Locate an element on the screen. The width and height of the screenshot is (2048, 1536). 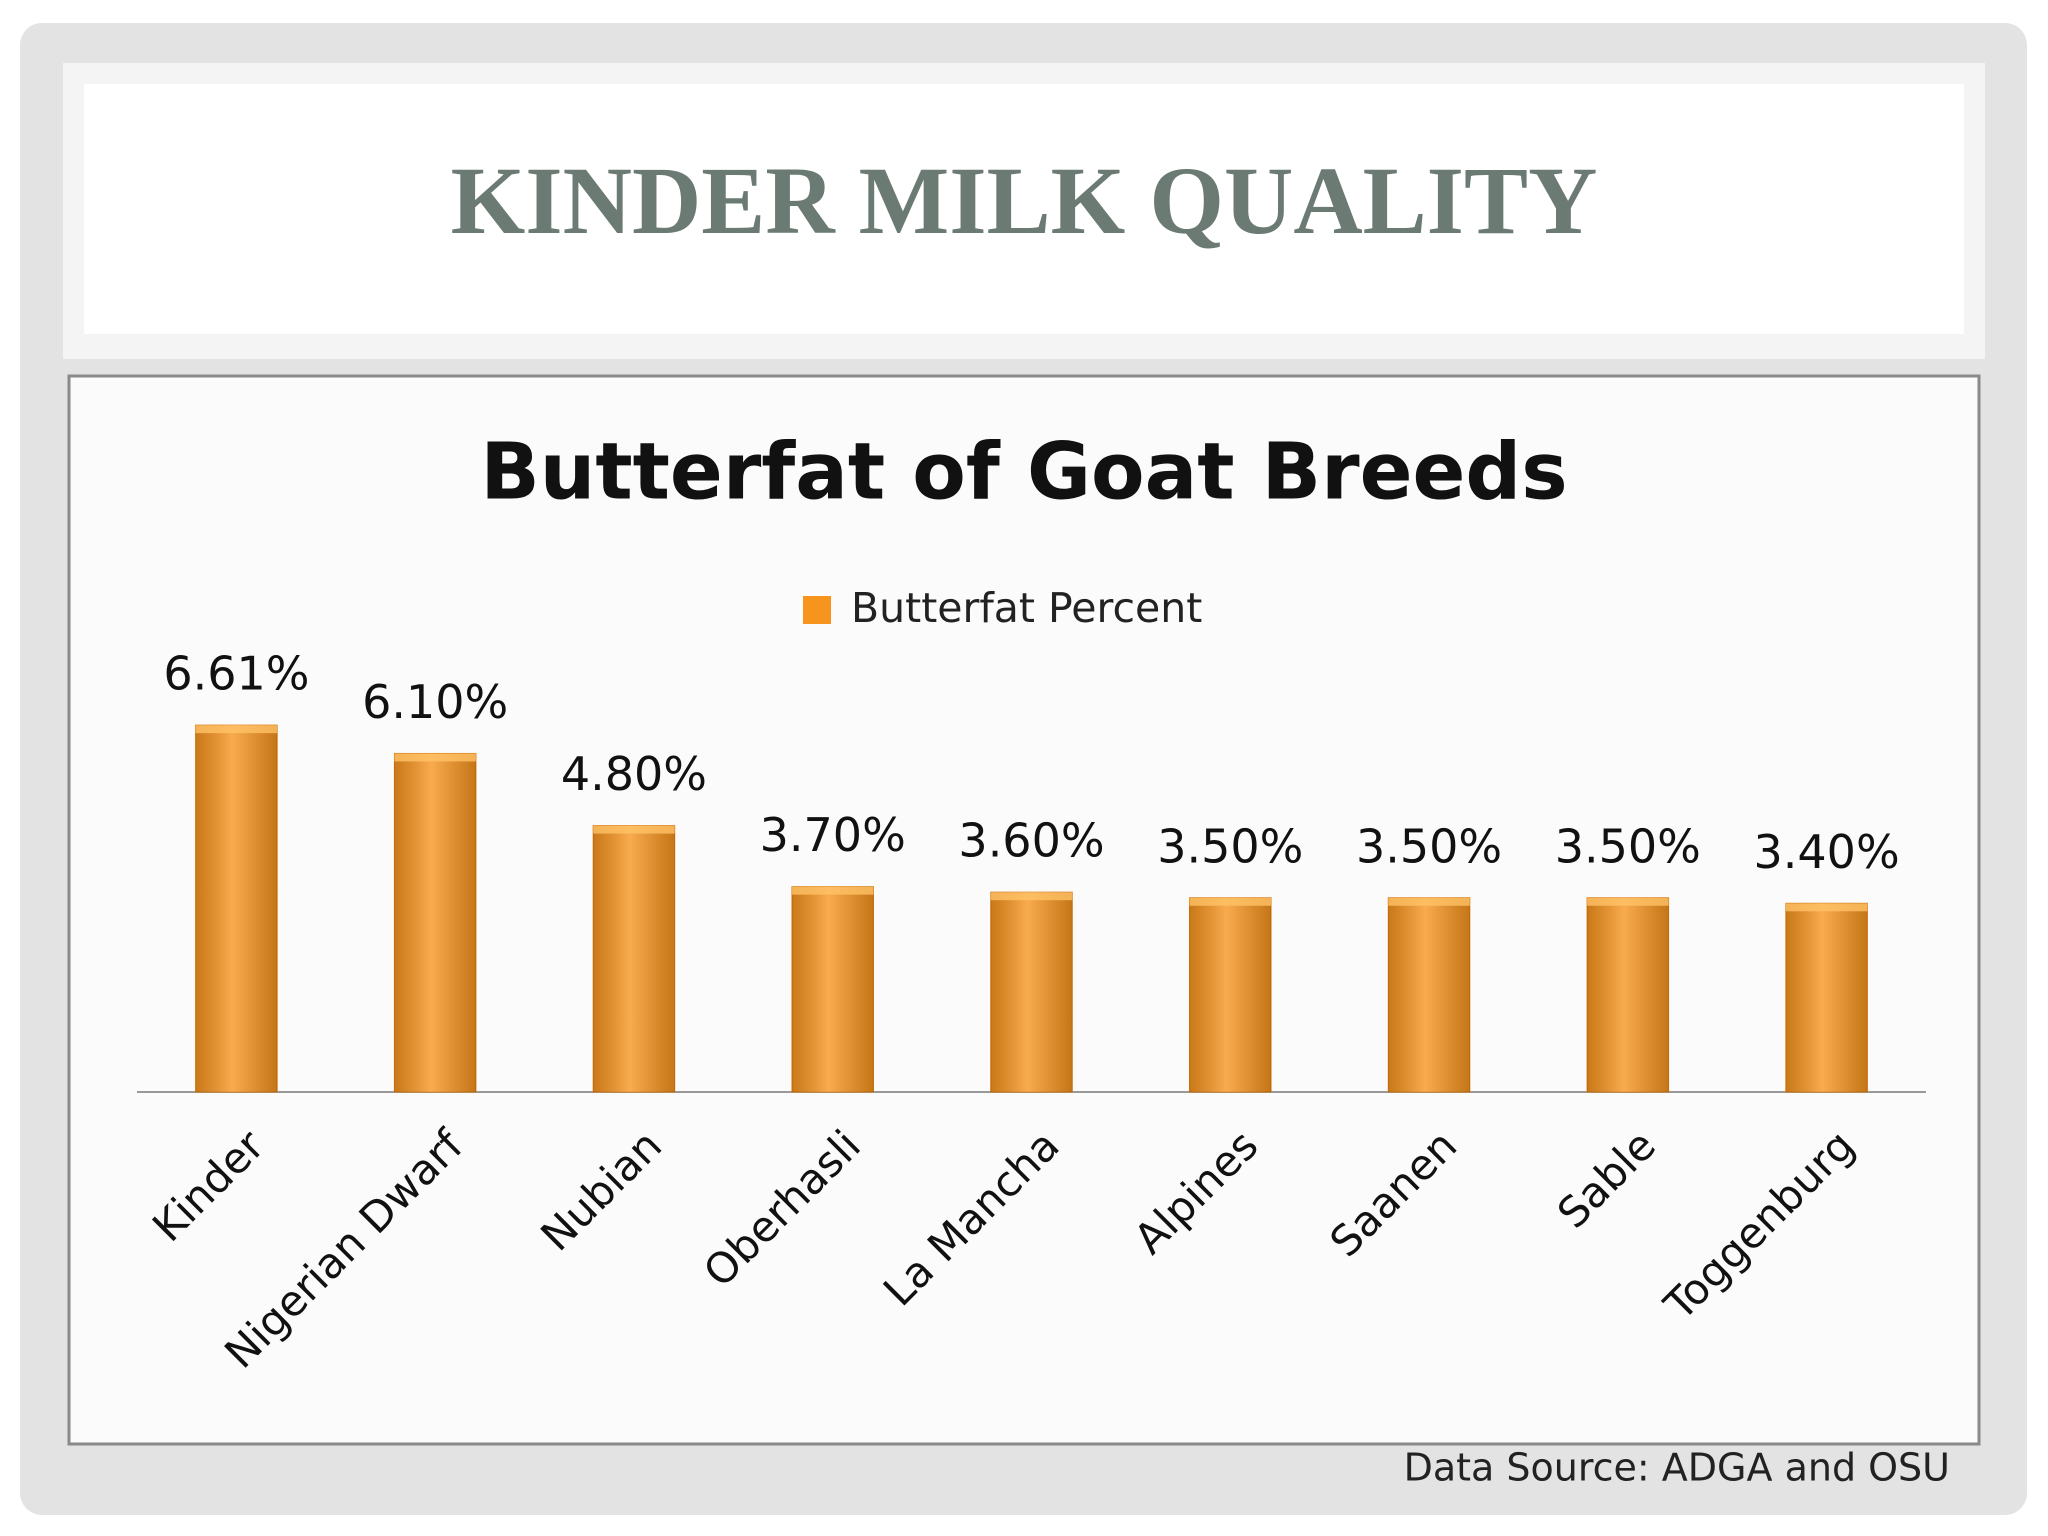
value-label: 3.40% is located at coordinates (1827, 852).